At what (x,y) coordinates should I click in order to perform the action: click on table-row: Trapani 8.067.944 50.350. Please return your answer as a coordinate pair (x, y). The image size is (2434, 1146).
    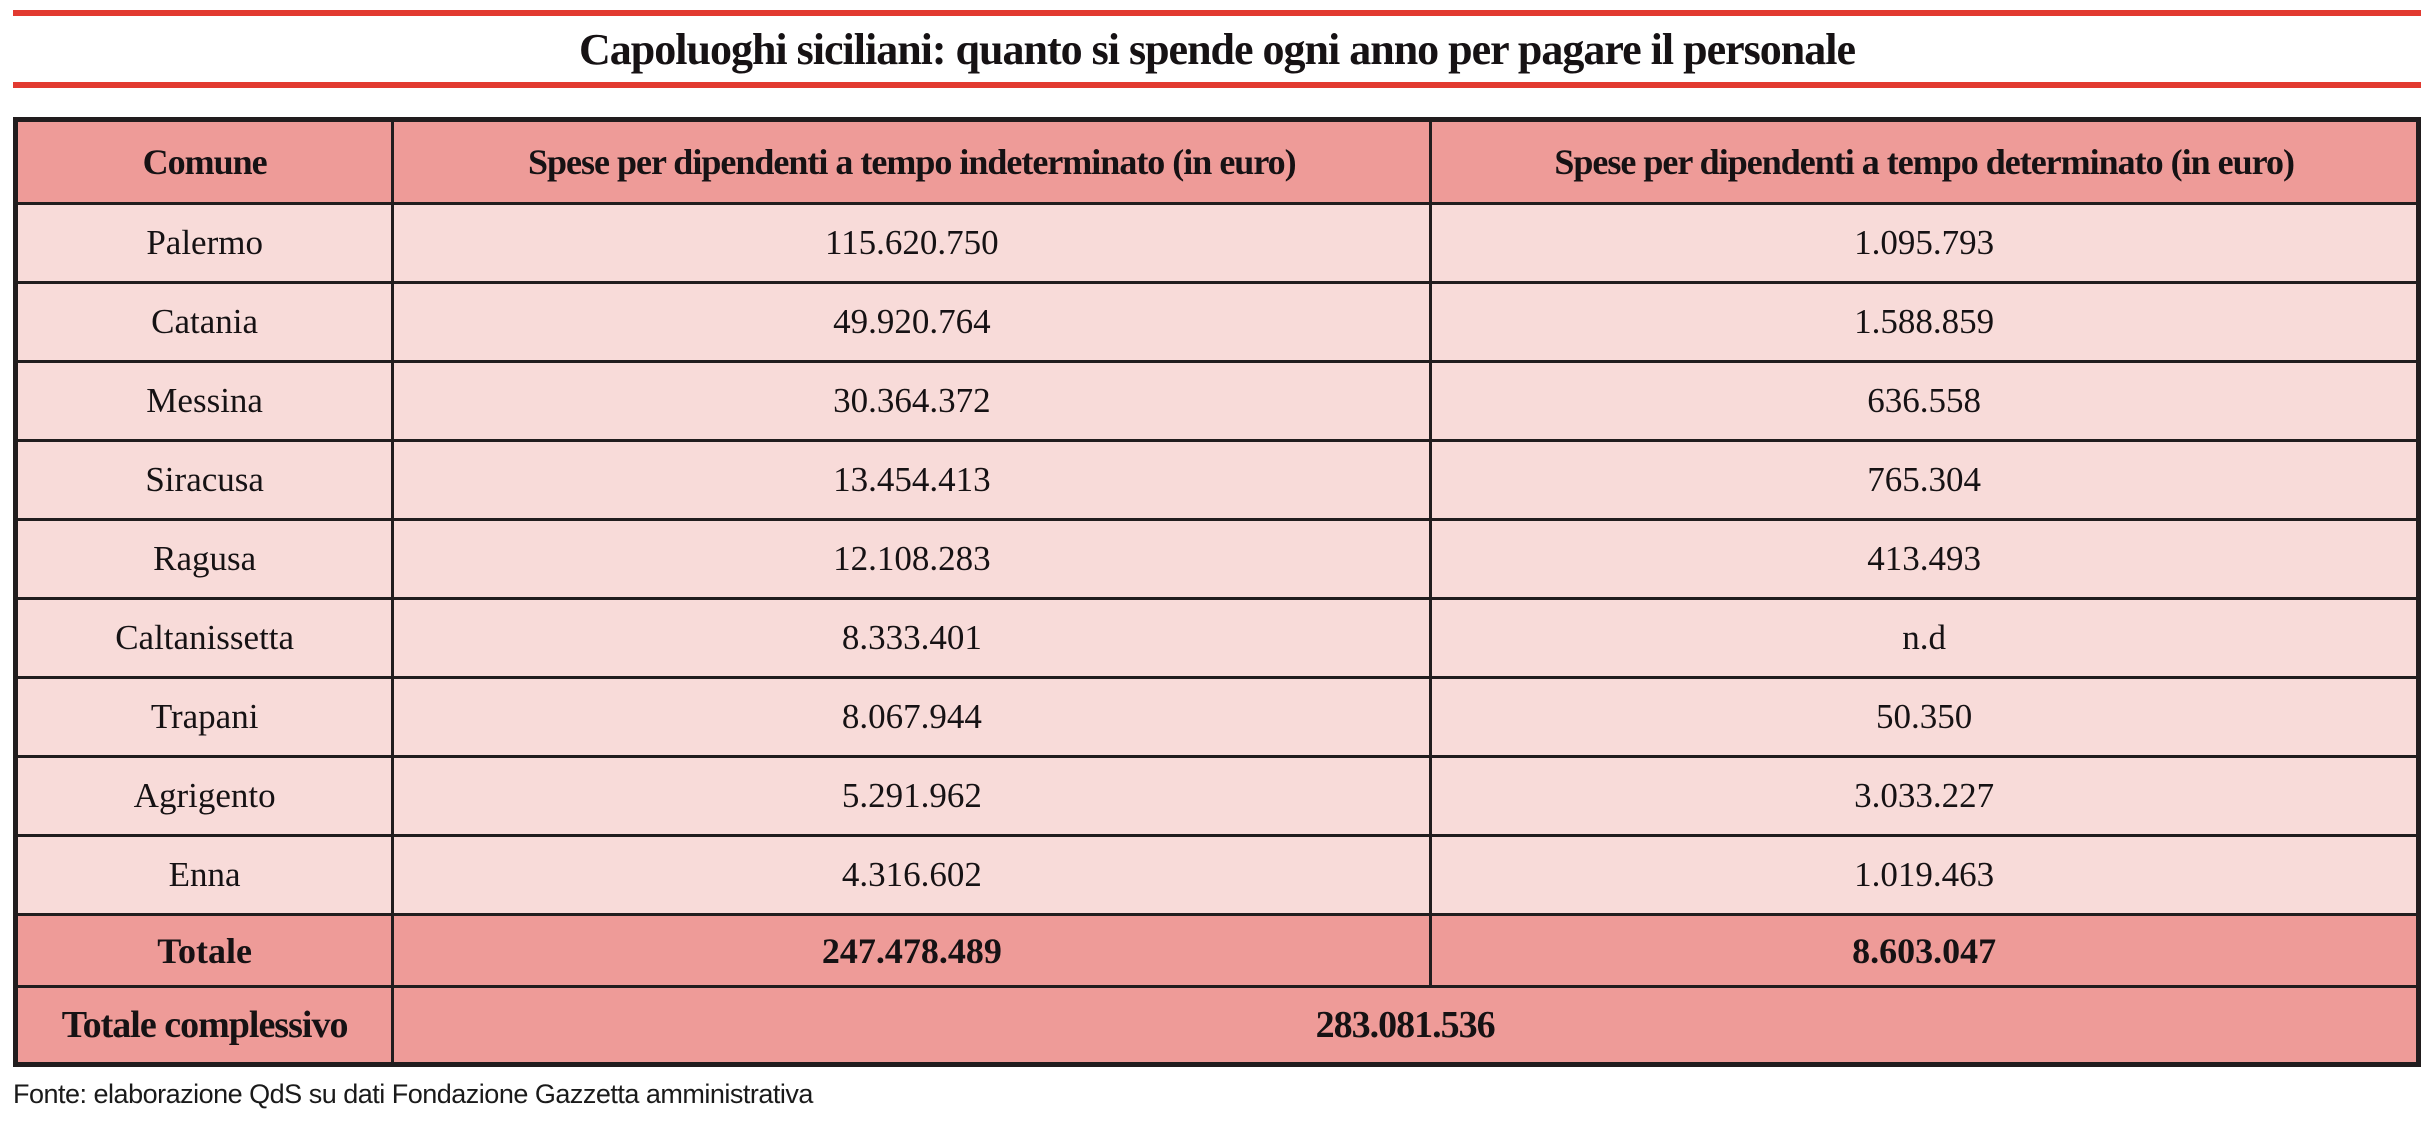
    Looking at the image, I should click on (1216, 717).